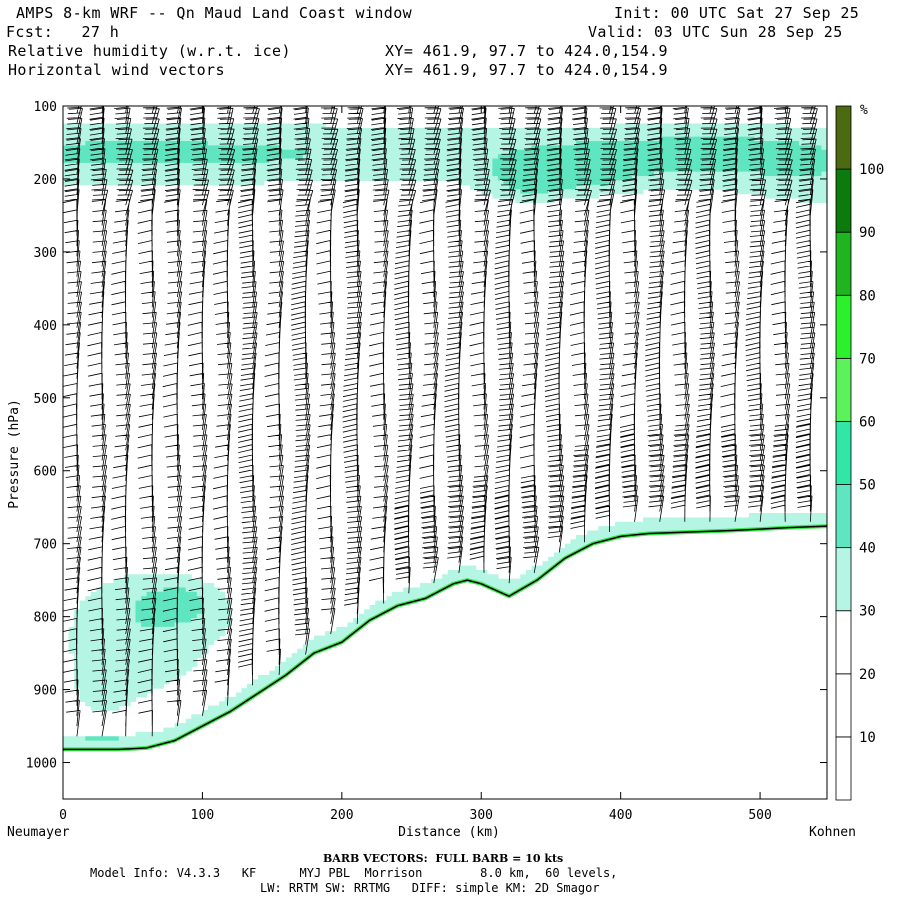 This screenshot has height=900, width=900. I want to click on x-tick-label: 0, so click(63, 815).